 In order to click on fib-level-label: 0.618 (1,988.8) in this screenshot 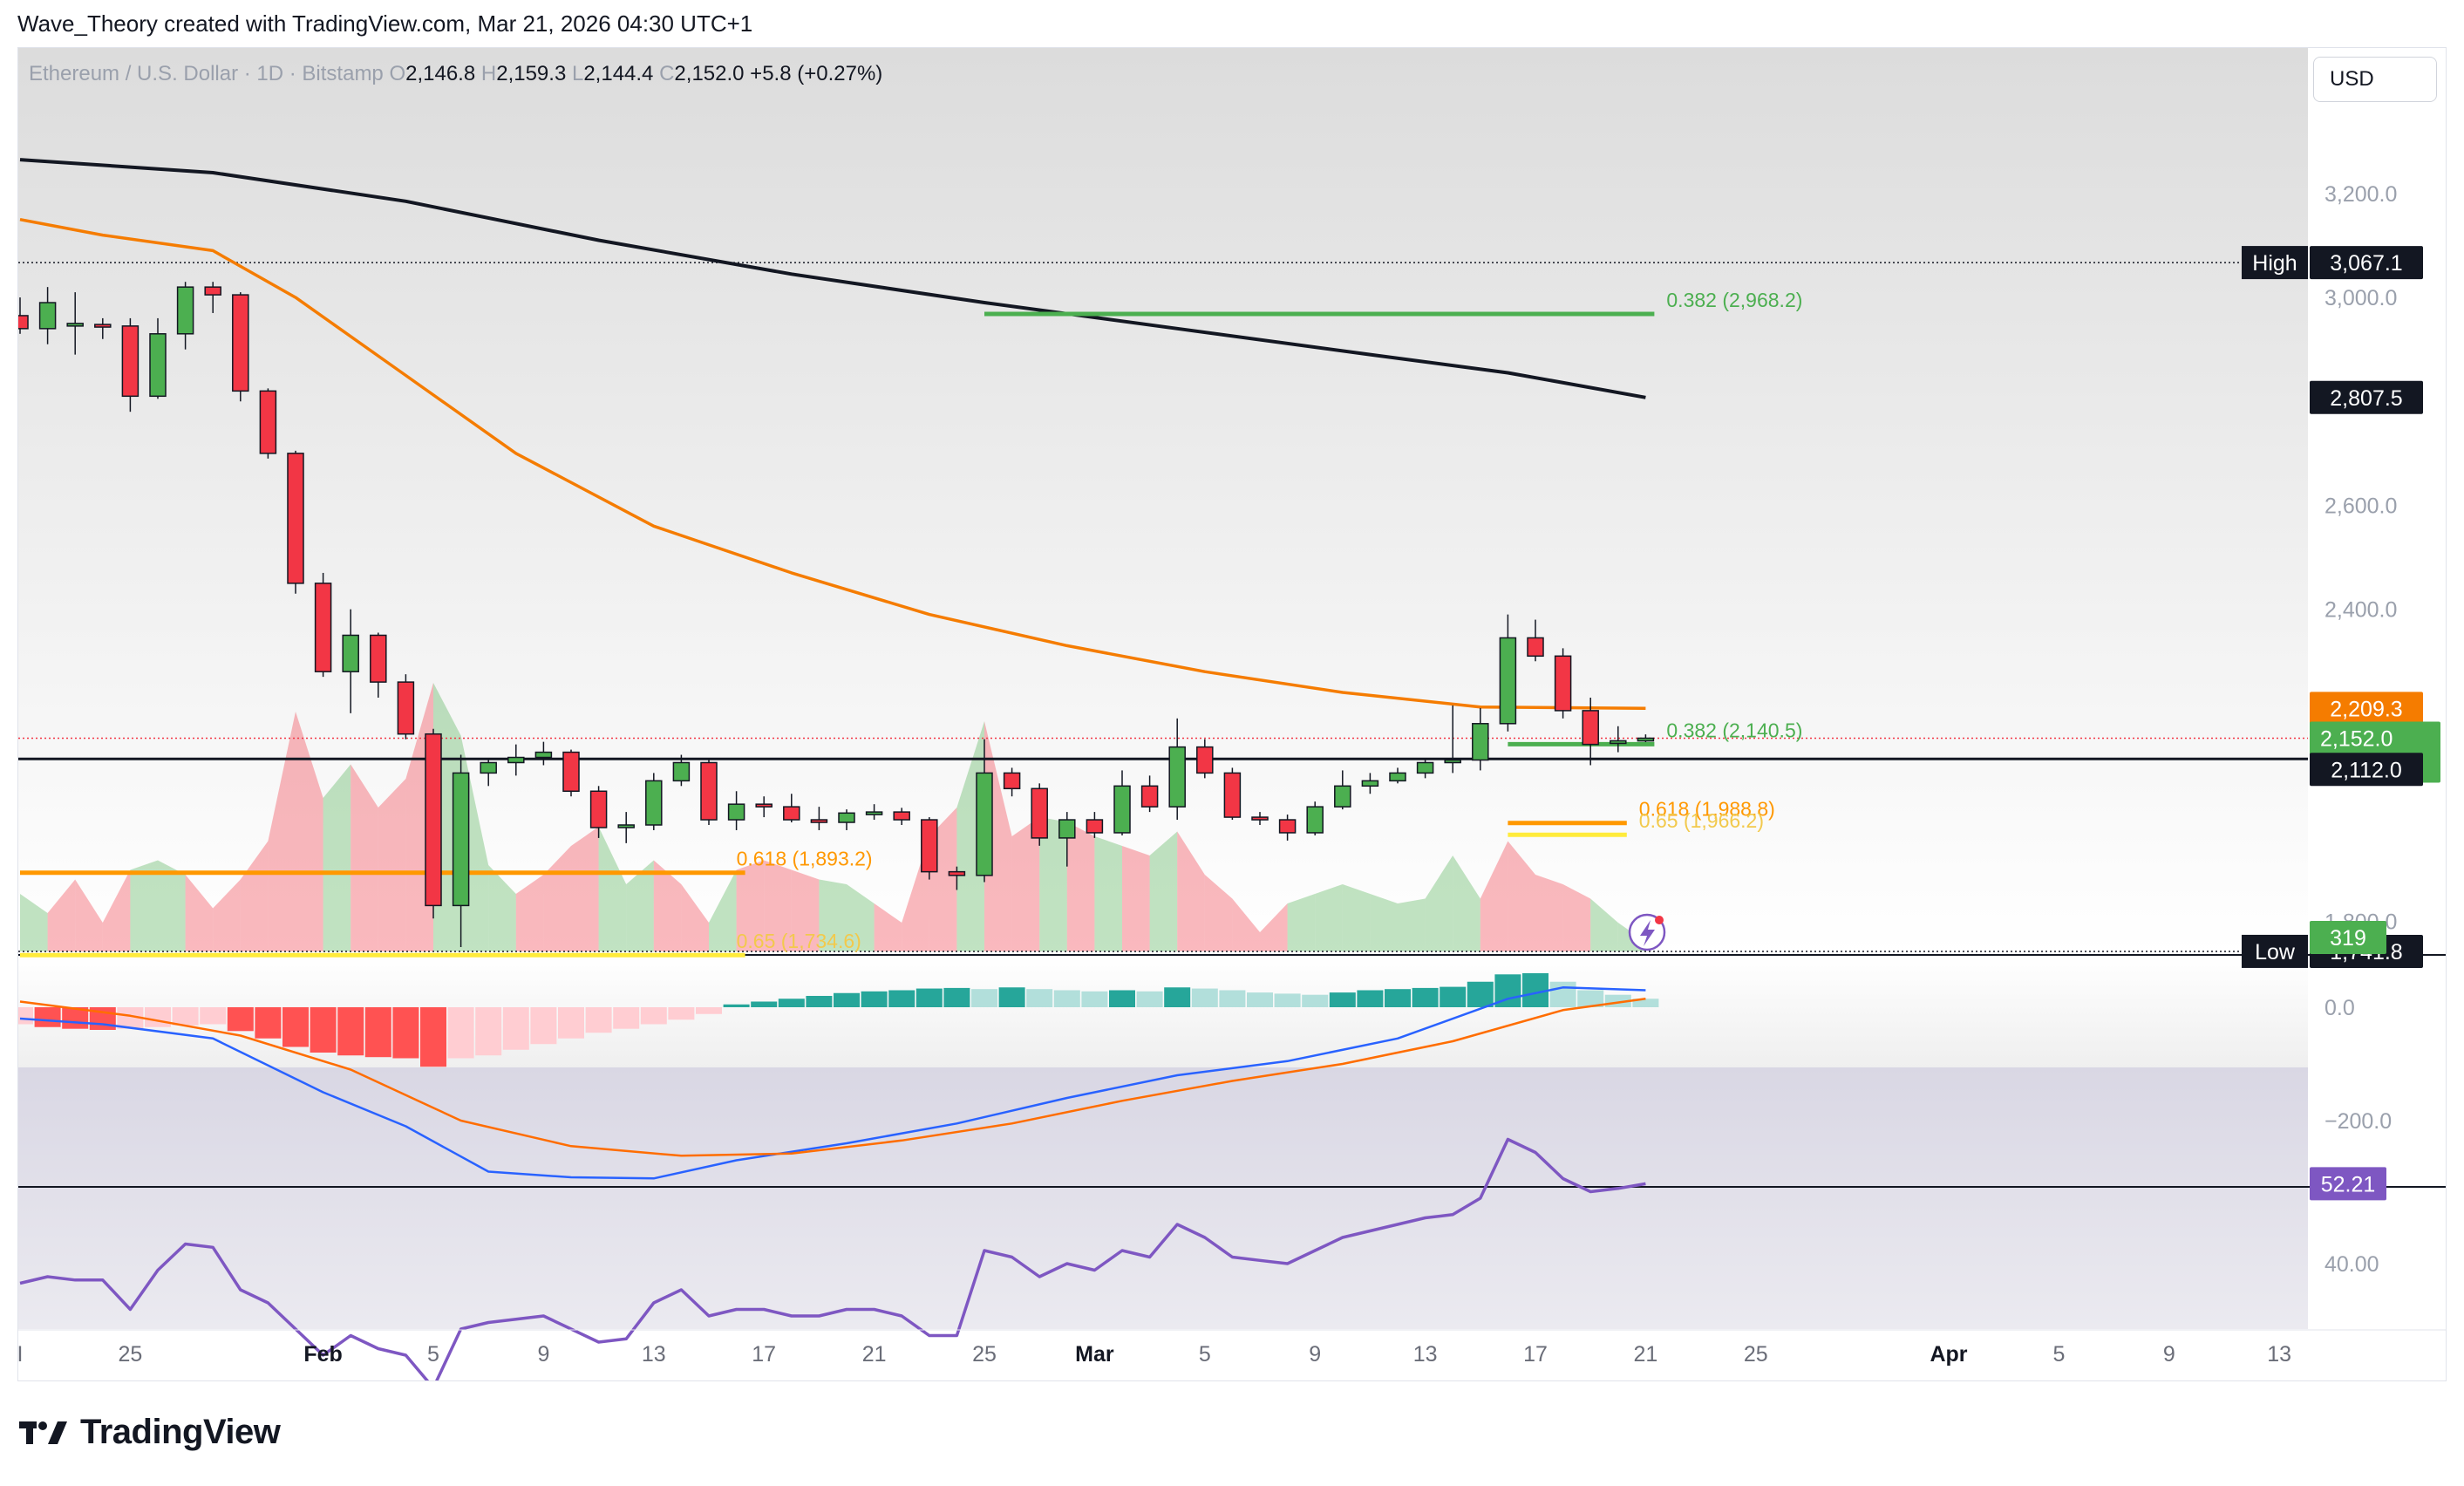, I will do `click(1707, 809)`.